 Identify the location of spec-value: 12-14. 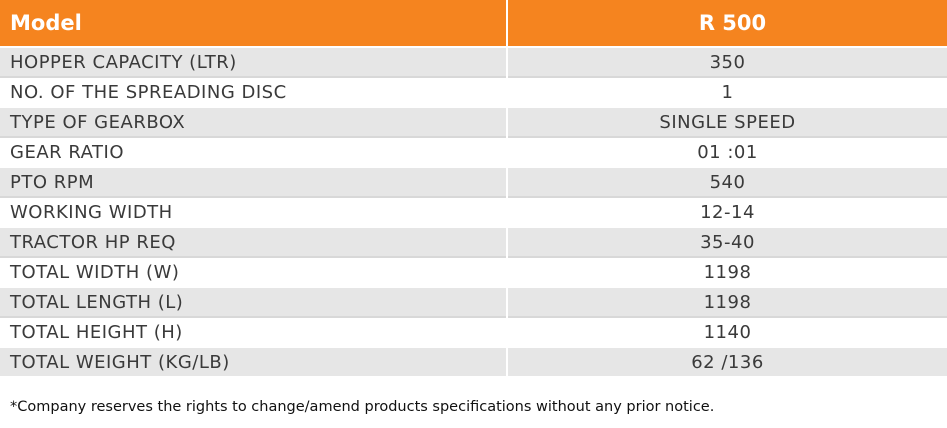
(727, 211).